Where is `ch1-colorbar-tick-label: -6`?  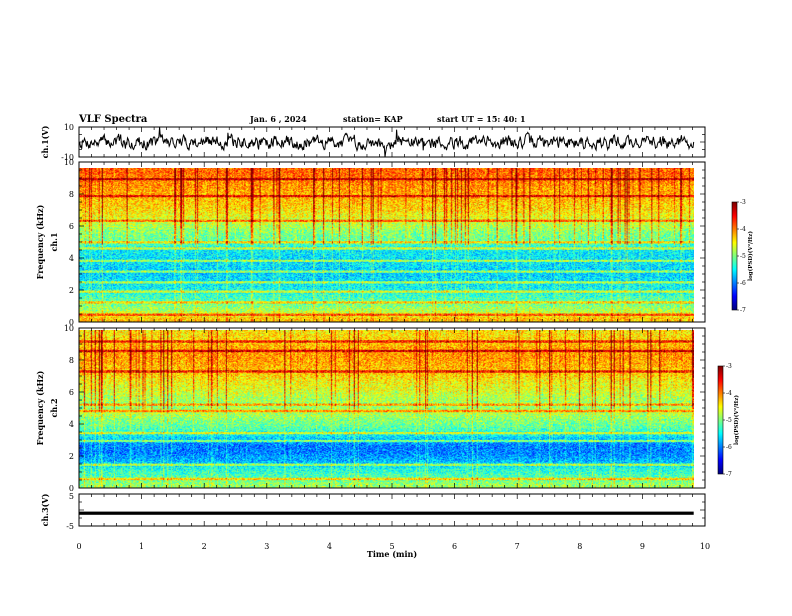 ch1-colorbar-tick-label: -6 is located at coordinates (743, 283).